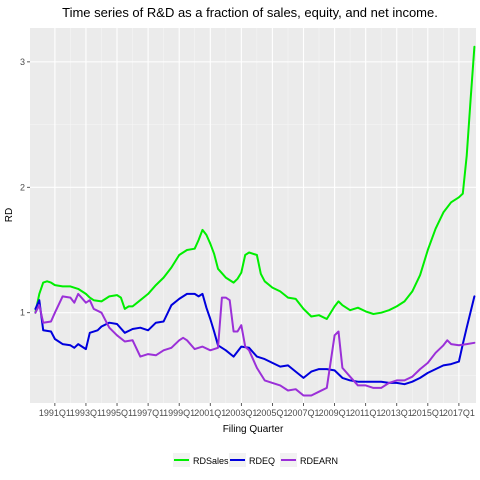  I want to click on x-tick-label: 1999Q1, so click(179, 413).